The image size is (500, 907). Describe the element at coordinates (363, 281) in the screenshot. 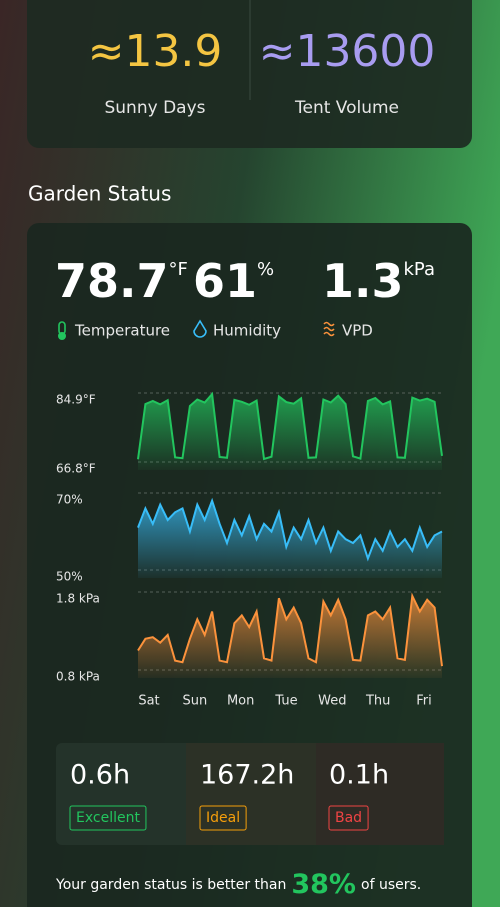

I see `reading-value: 1.3` at that location.